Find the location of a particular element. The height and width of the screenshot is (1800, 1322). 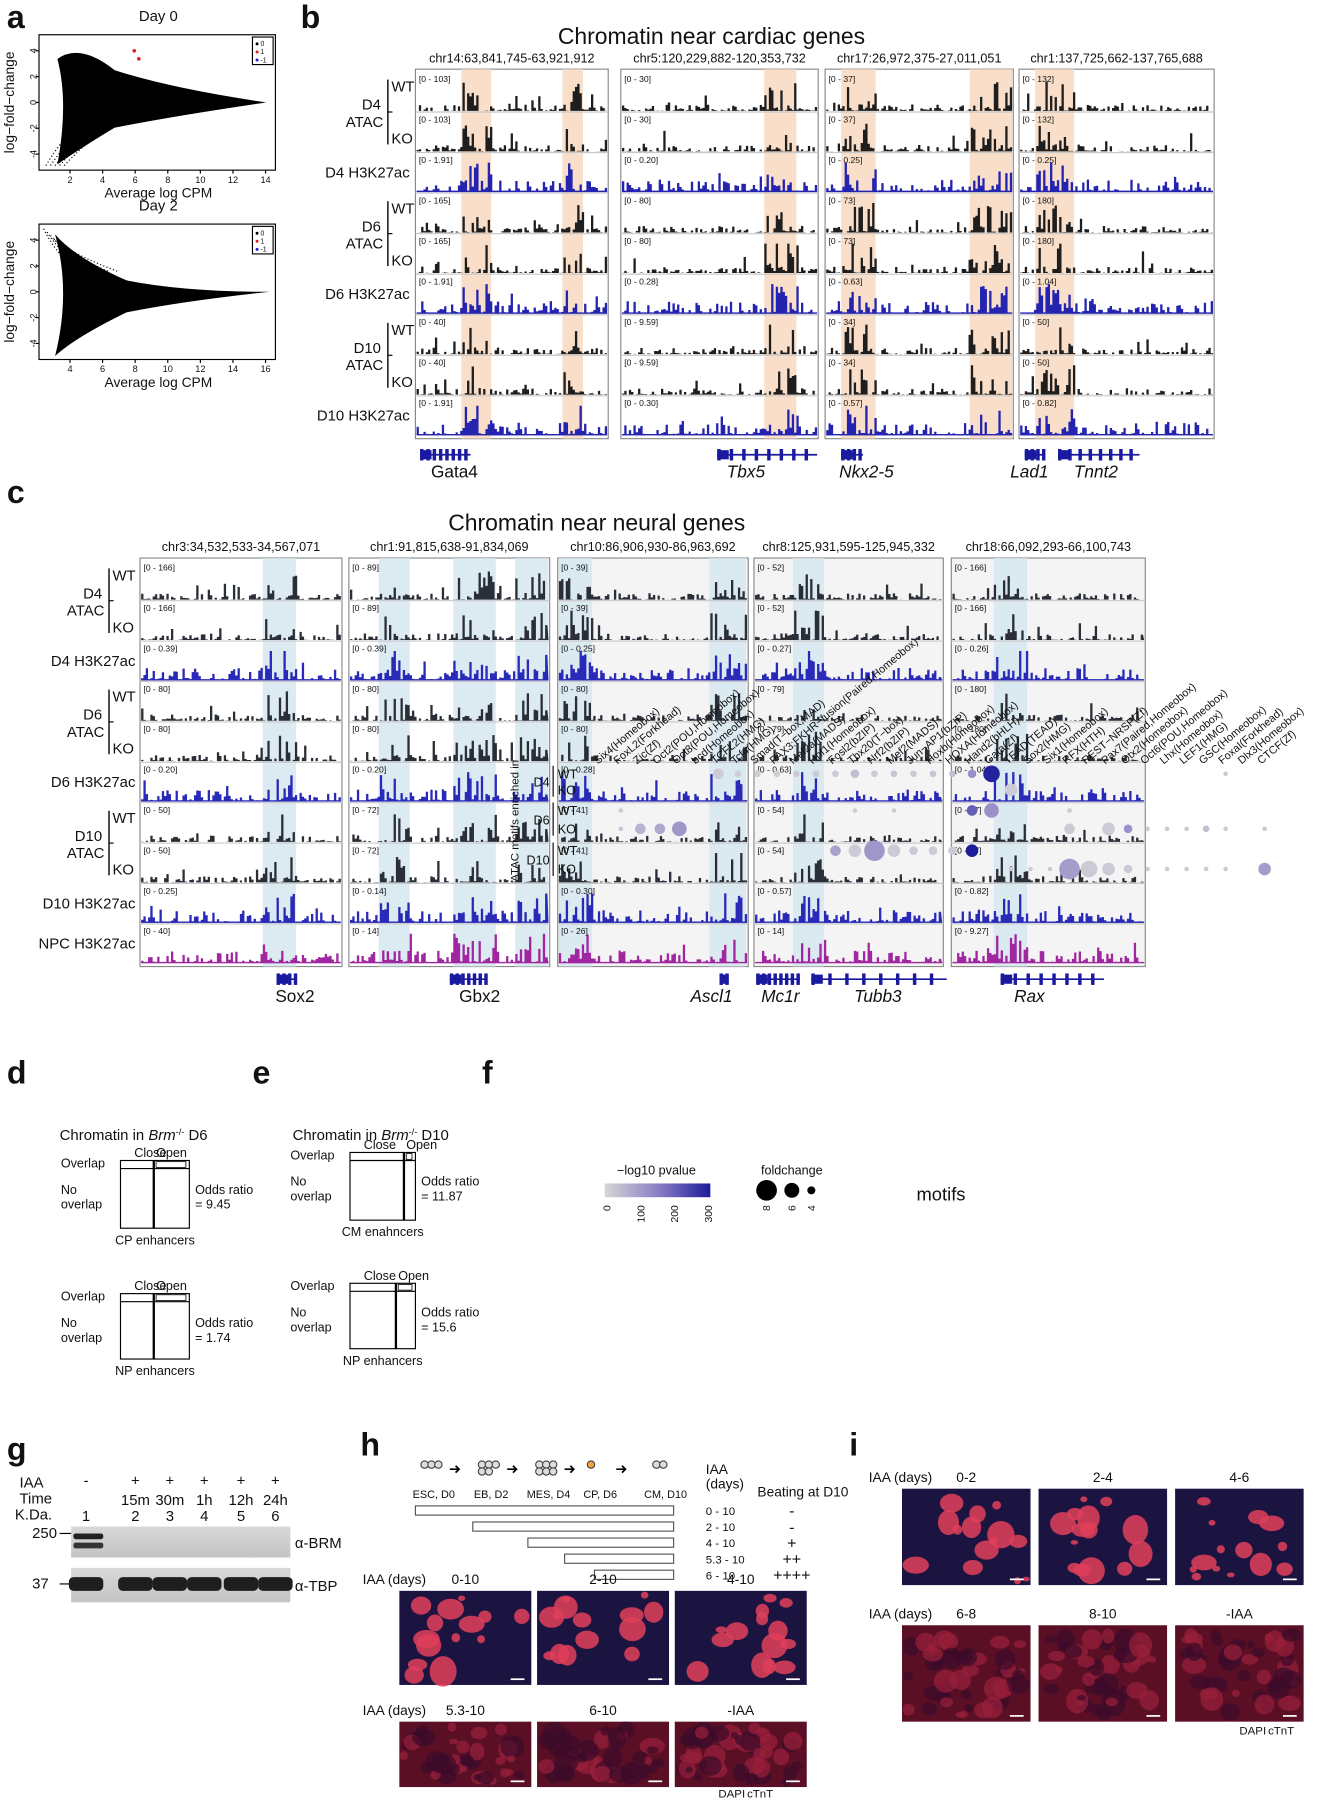

mosaic-label: Overlap is located at coordinates (312, 1286).